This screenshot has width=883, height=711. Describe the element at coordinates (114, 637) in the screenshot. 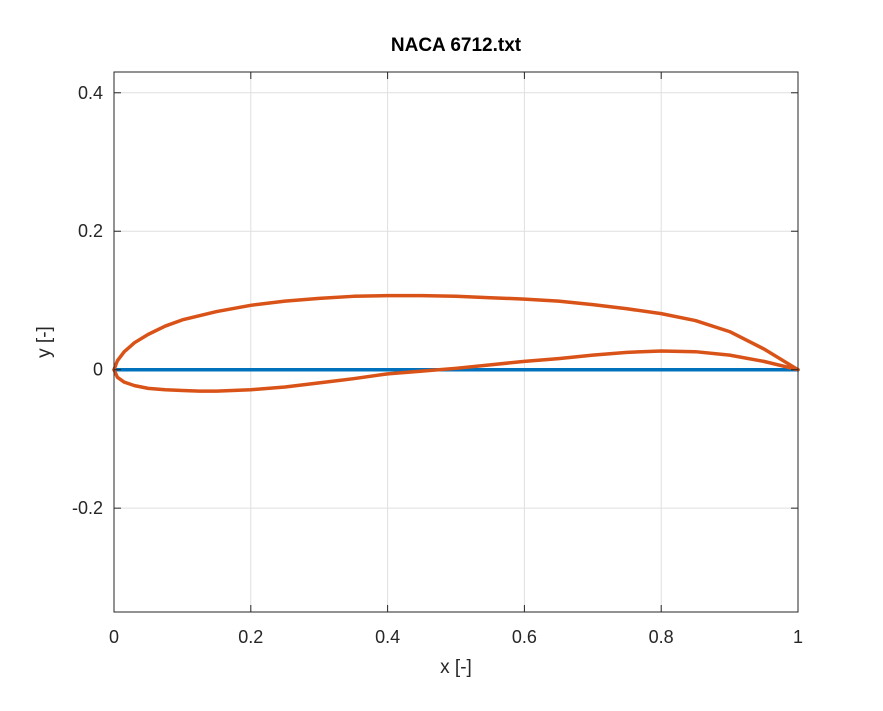

I see `x-tick-label: 0` at that location.